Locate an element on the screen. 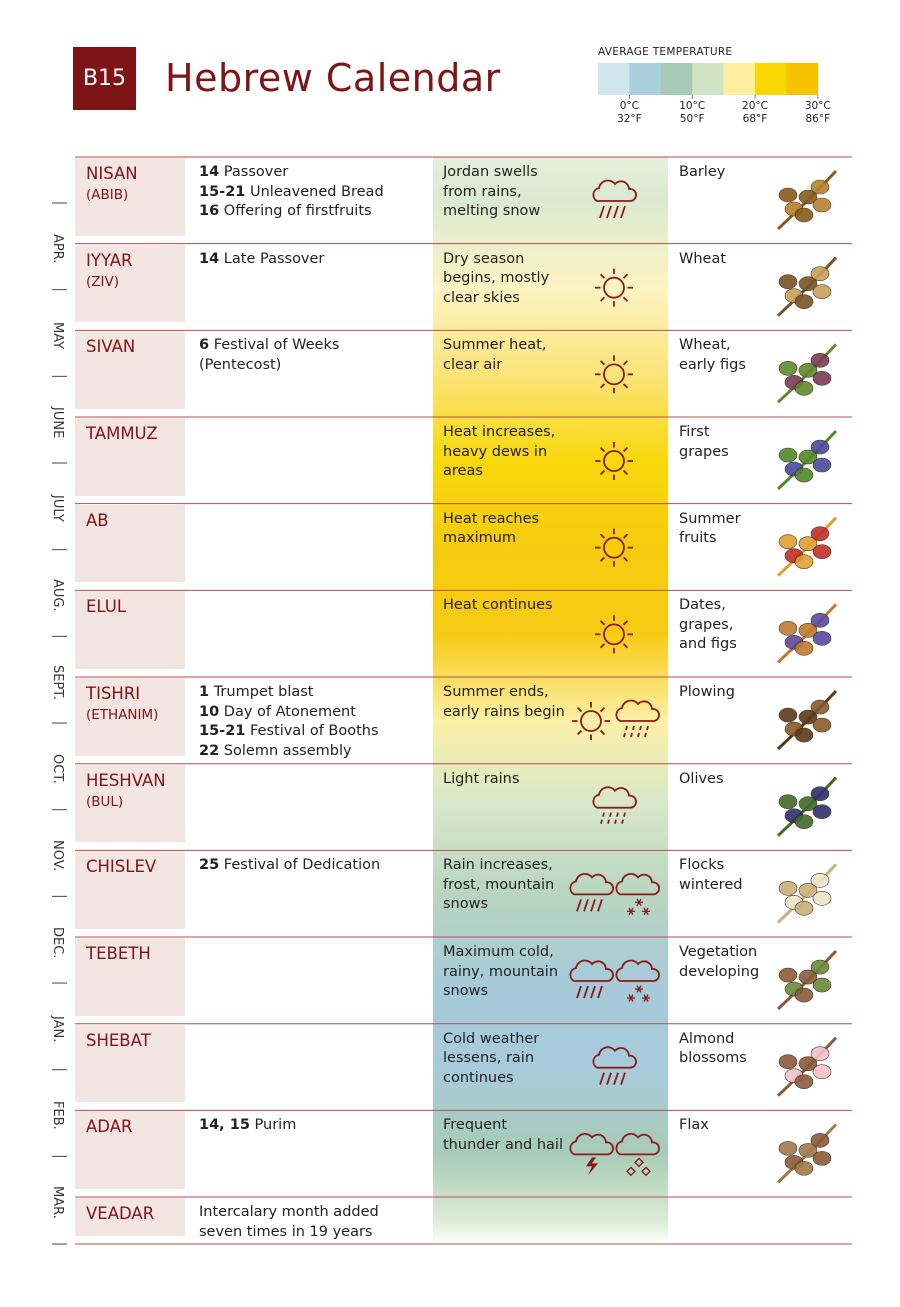  event: 6 Festival of Weeks (Pentecost) is located at coordinates (279, 355).